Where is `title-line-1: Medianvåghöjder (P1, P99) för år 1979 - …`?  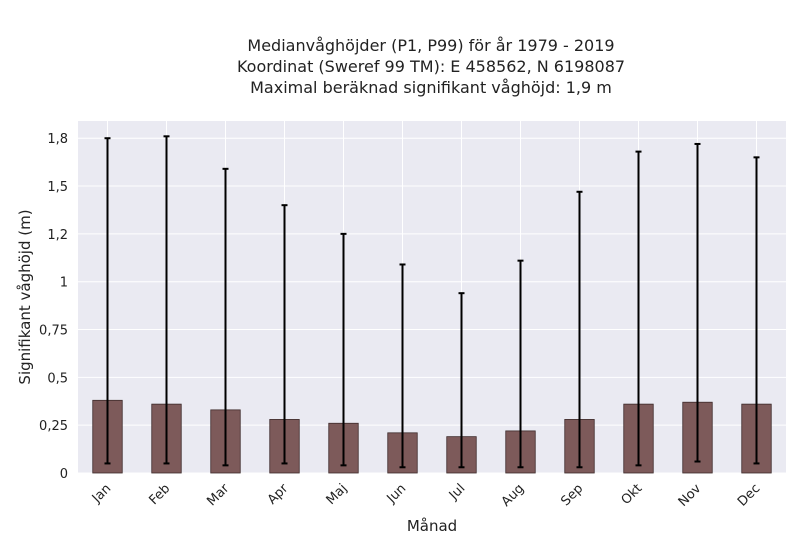
title-line-1: Medianvåghöjder (P1, P99) för år 1979 - … is located at coordinates (430, 45).